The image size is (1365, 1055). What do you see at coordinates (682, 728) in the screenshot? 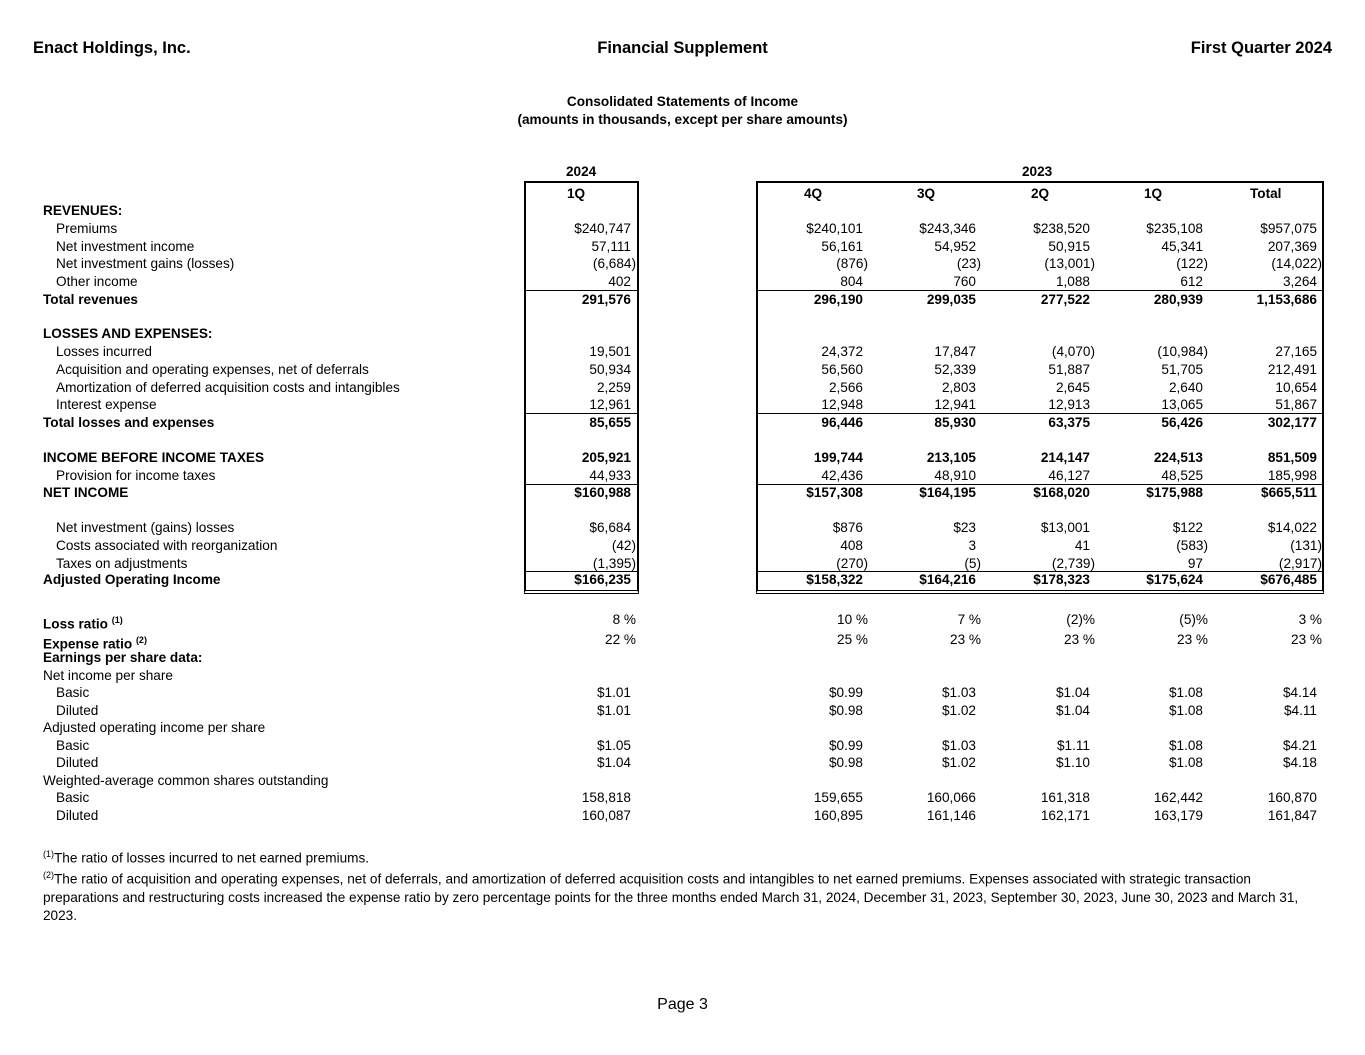
I see `table-row: Adjusted operating income per share` at bounding box center [682, 728].